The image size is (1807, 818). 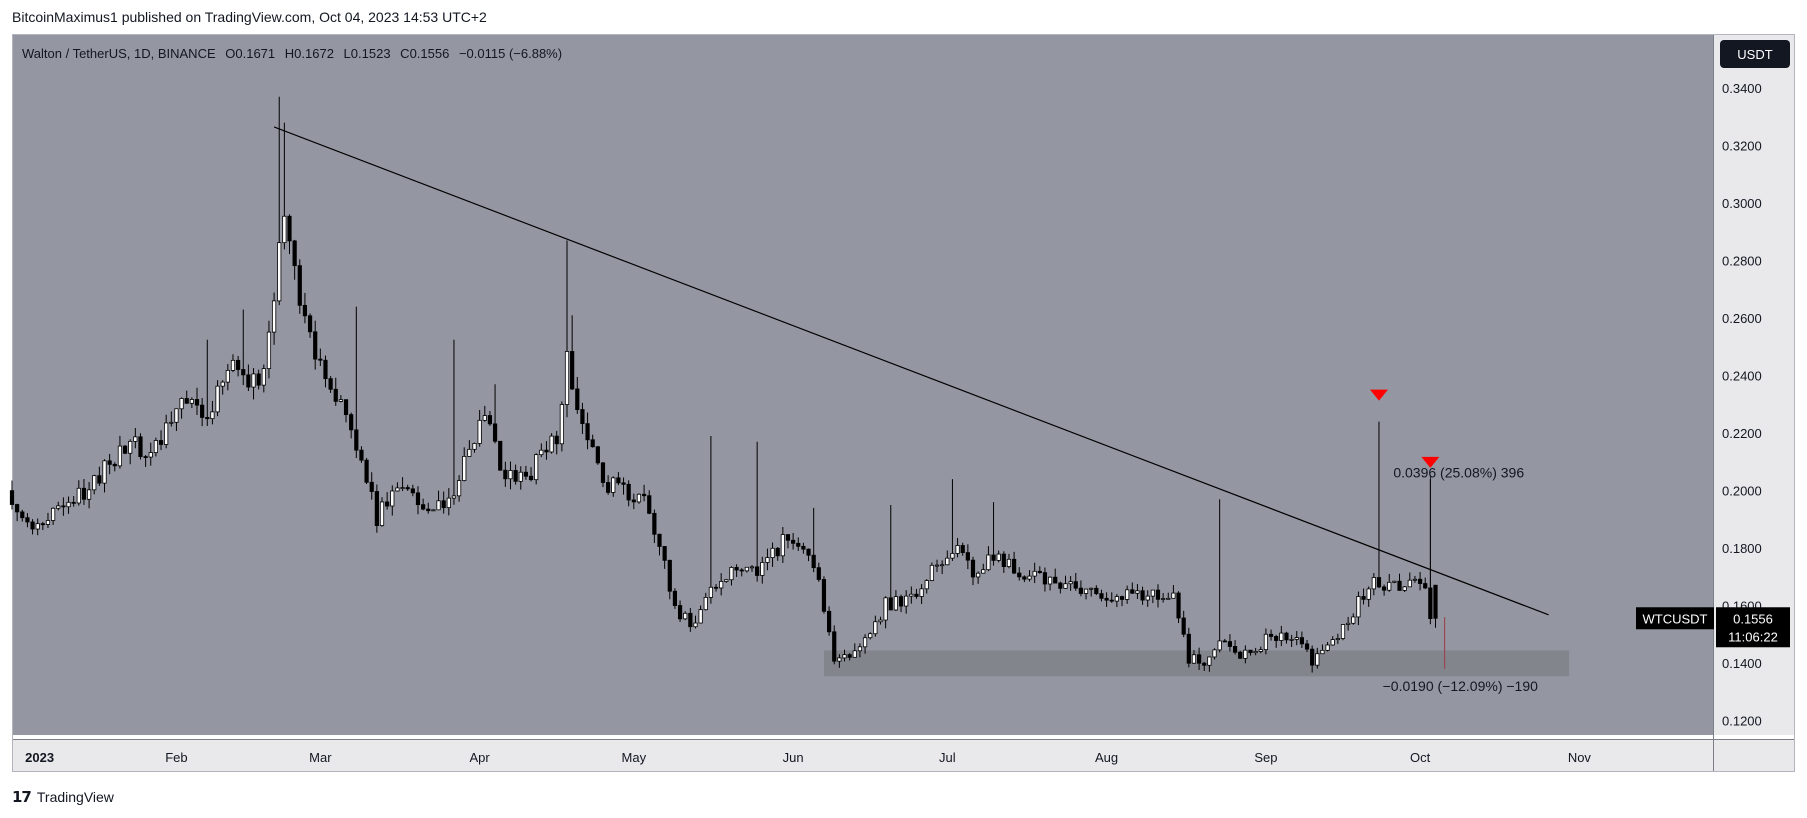 What do you see at coordinates (480, 757) in the screenshot?
I see `time-tick-label: Apr` at bounding box center [480, 757].